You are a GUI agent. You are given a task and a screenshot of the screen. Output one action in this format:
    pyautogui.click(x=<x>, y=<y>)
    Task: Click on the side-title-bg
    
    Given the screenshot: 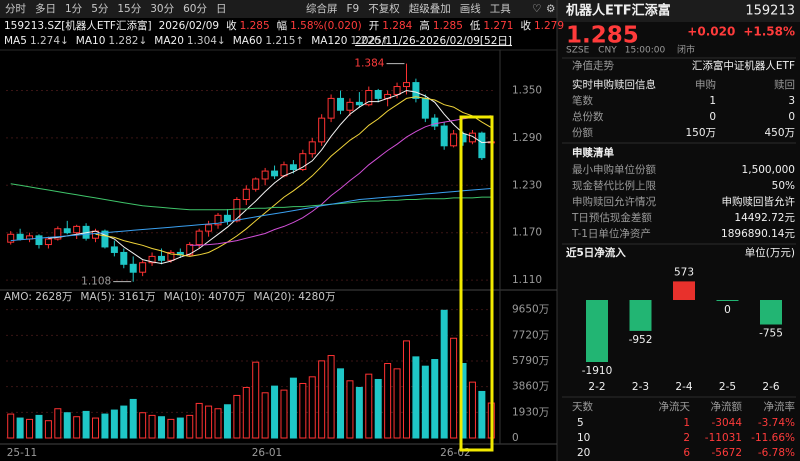 What is the action you would take?
    pyautogui.click(x=678, y=11)
    